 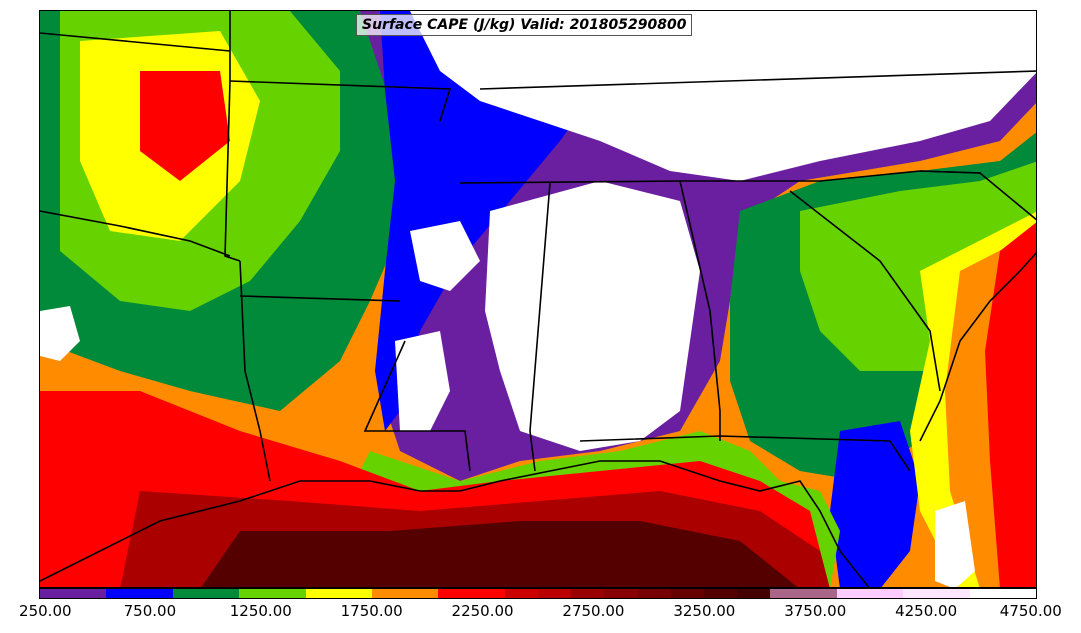 I want to click on cape-region-white-alabama, so click(x=592, y=316).